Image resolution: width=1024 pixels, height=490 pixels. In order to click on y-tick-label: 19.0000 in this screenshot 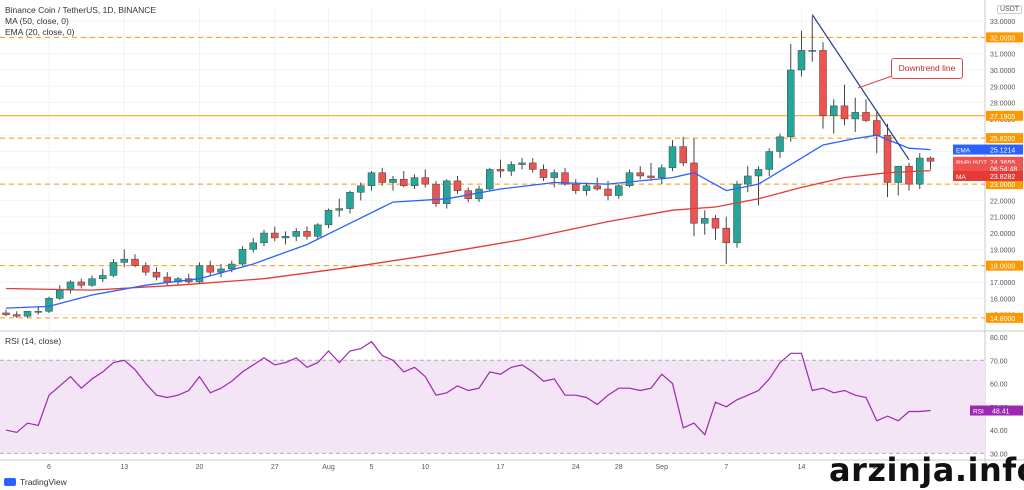, I will do `click(1002, 250)`.